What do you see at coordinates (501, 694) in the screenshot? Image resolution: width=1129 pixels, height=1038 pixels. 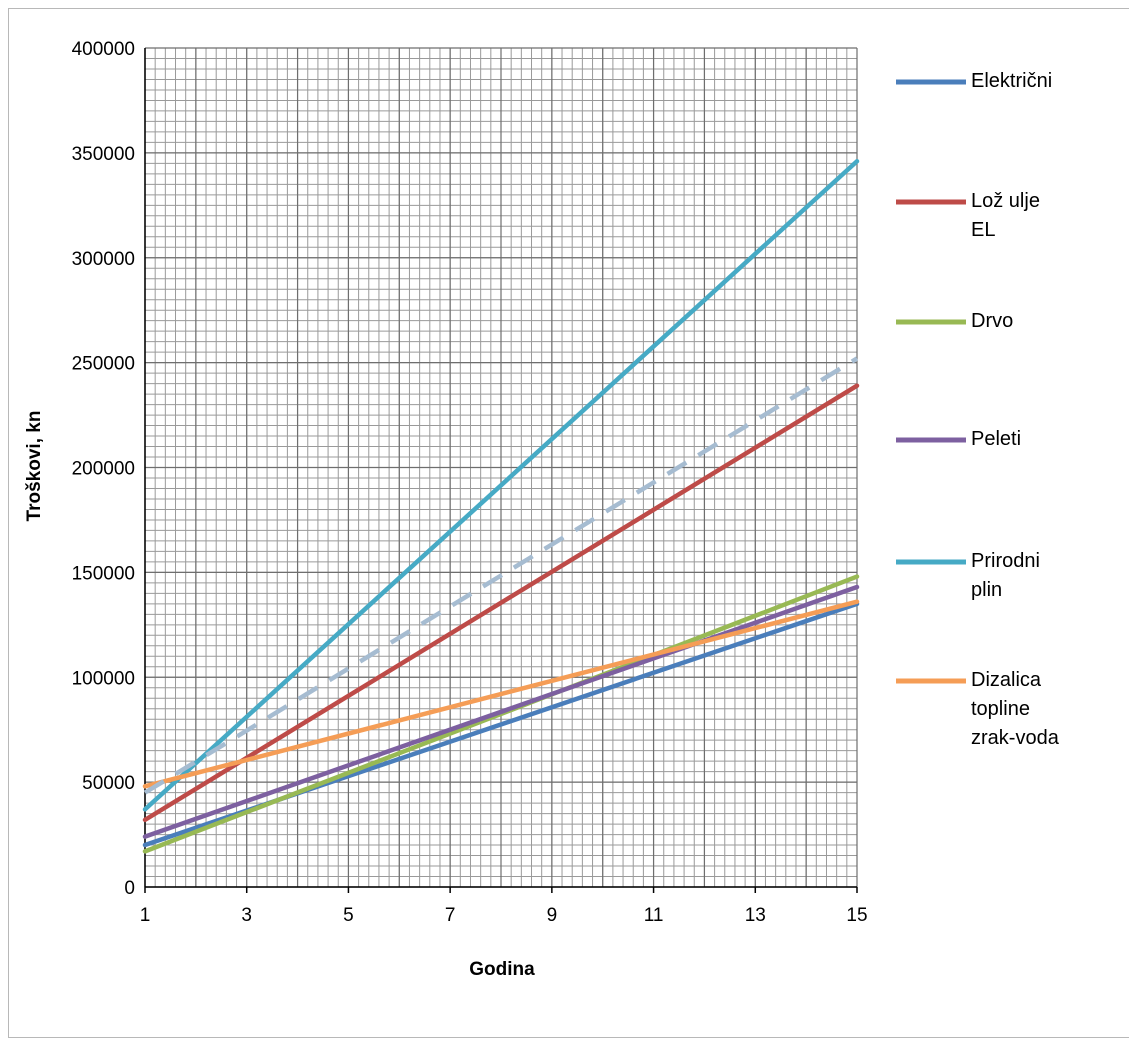 I see `series-line` at bounding box center [501, 694].